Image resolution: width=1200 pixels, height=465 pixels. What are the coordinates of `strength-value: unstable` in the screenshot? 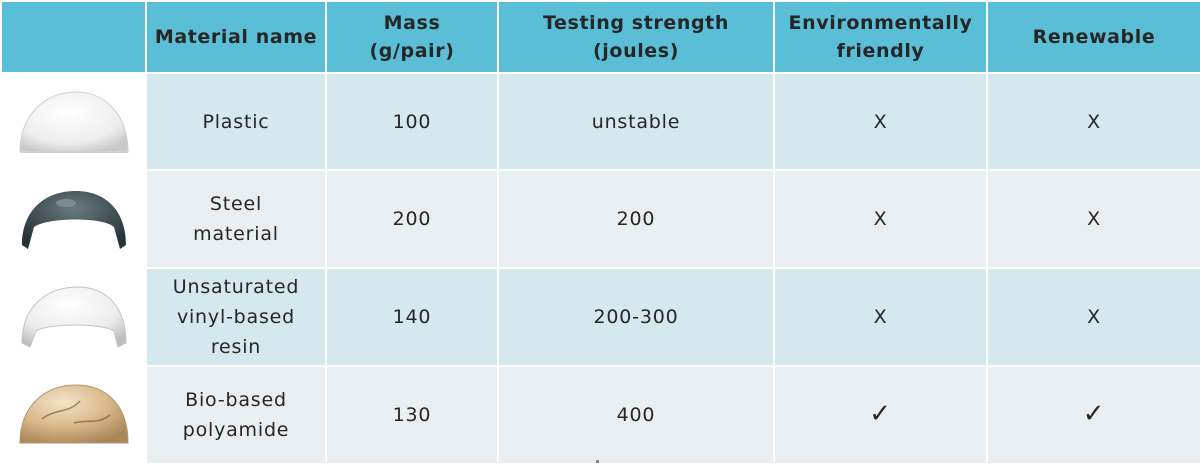 It's located at (636, 121).